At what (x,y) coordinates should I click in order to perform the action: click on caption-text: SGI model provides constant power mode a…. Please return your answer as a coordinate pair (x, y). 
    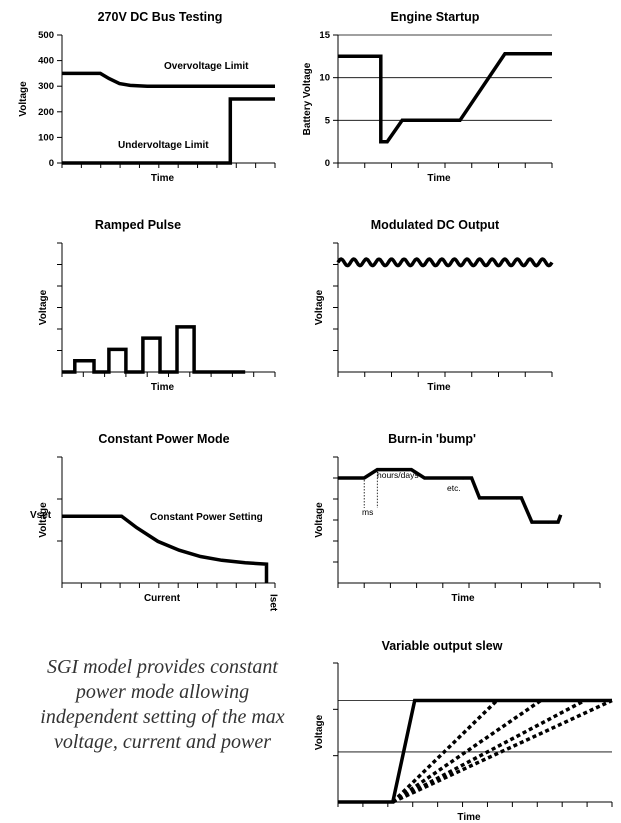
    Looking at the image, I should click on (162, 704).